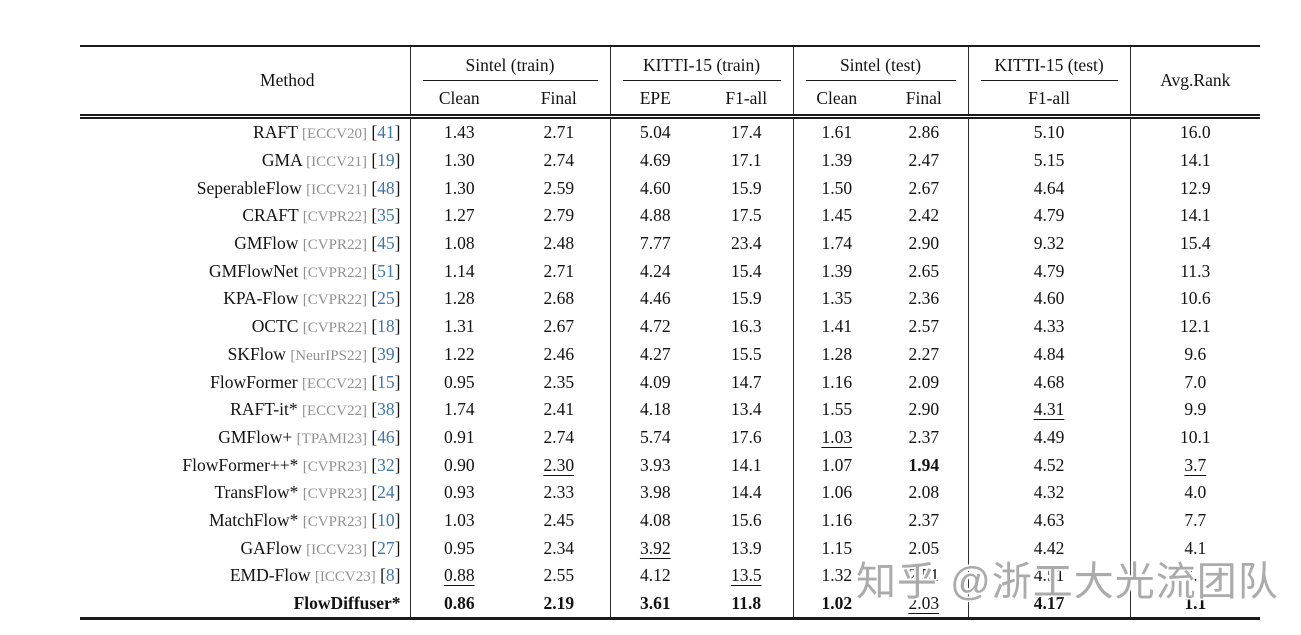 This screenshot has width=1301, height=635. What do you see at coordinates (559, 603) in the screenshot?
I see `value-text: 2.19` at bounding box center [559, 603].